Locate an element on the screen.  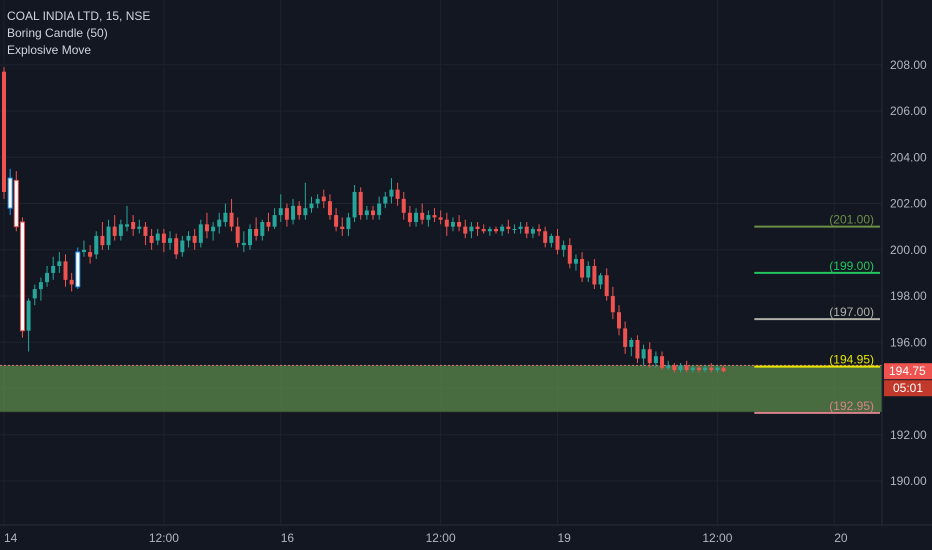
time-tick-label: 19 is located at coordinates (565, 538).